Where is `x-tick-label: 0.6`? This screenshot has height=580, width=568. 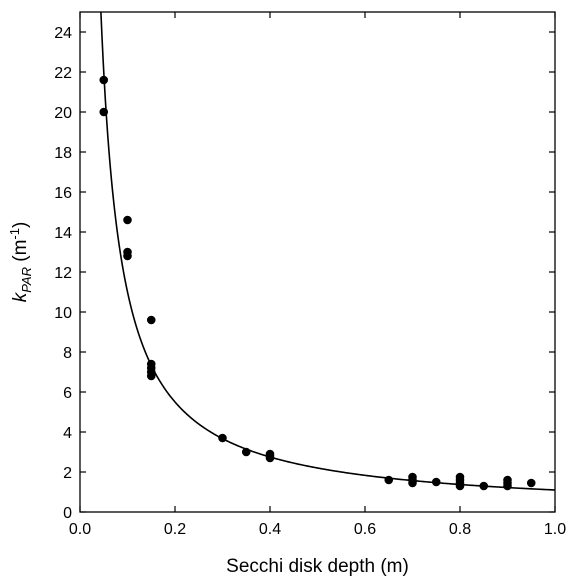 x-tick-label: 0.6 is located at coordinates (365, 529).